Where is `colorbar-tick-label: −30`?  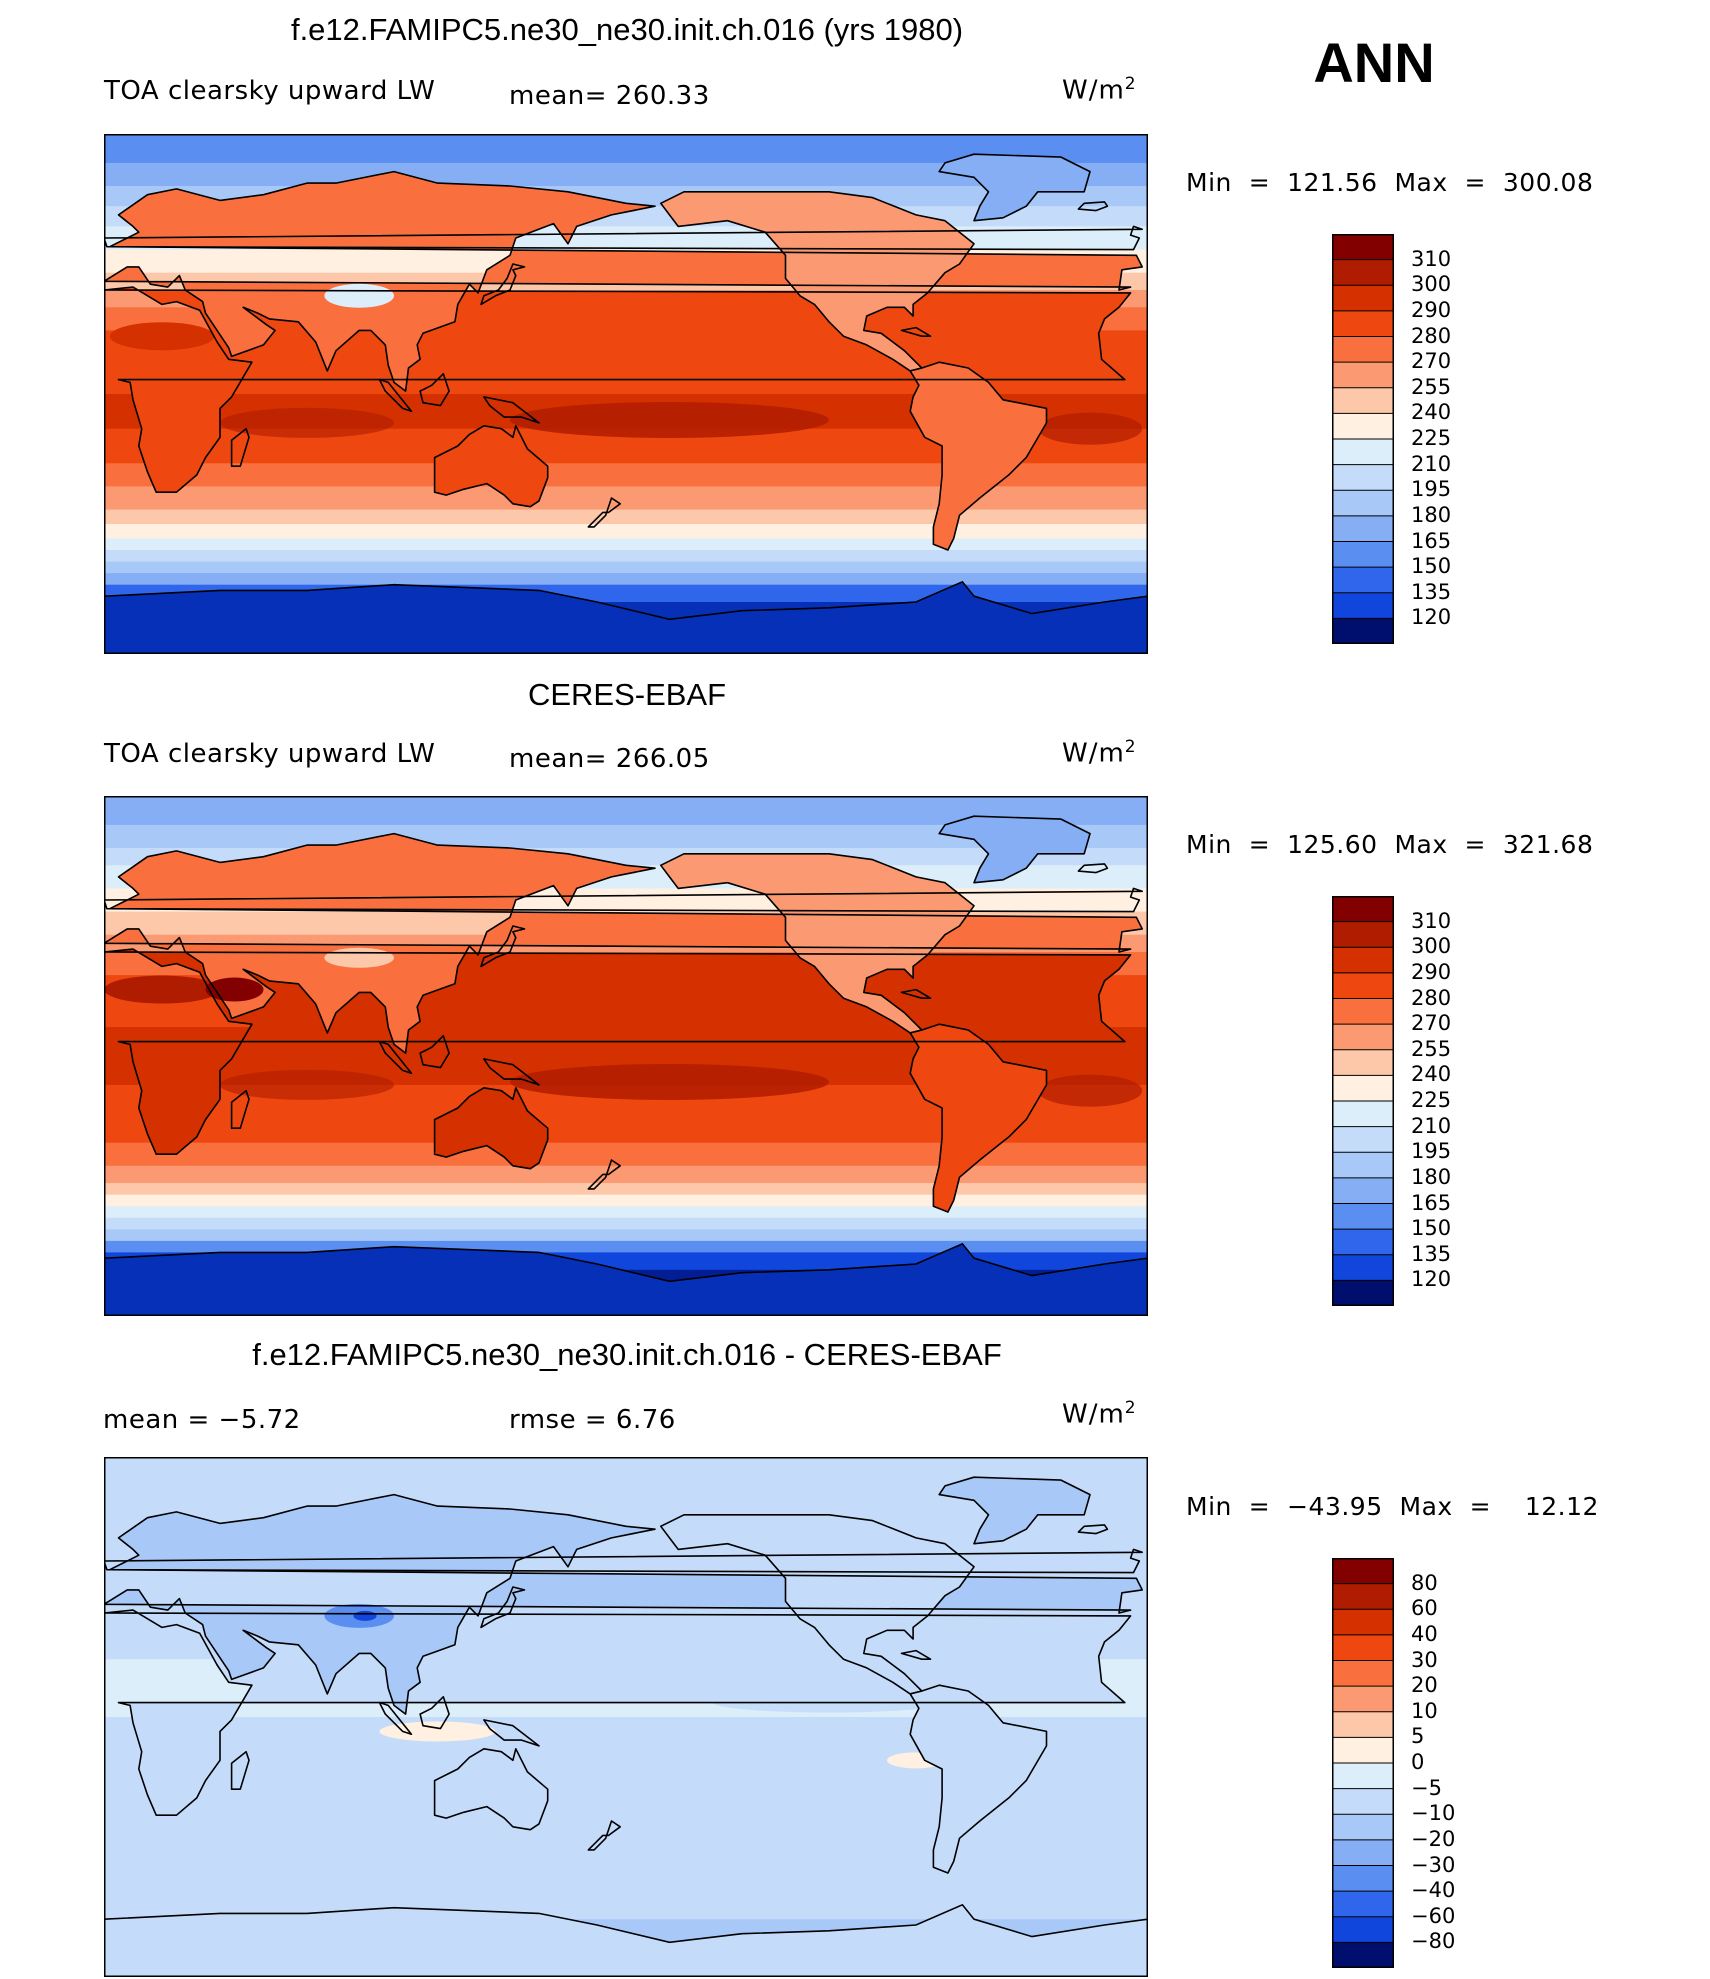 colorbar-tick-label: −30 is located at coordinates (1433, 1864).